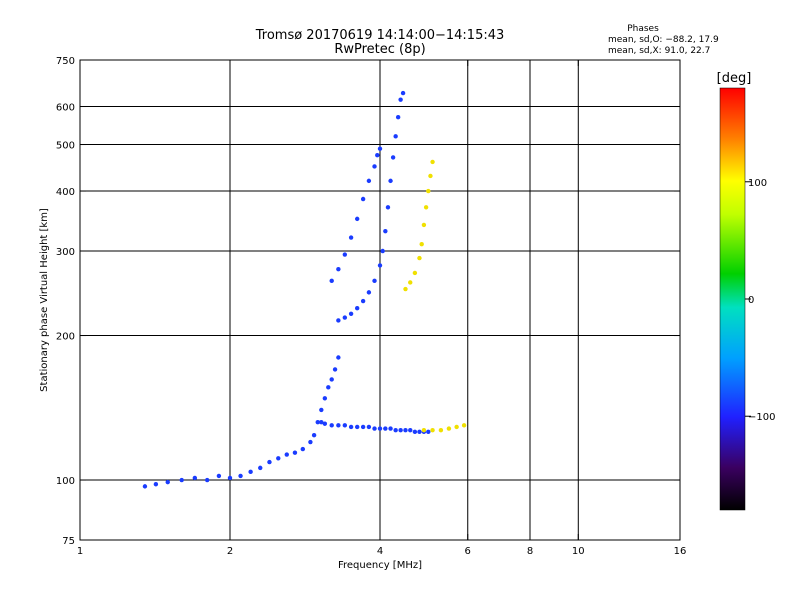  I want to click on x-axis-label: Frequency [MHz], so click(380, 565).